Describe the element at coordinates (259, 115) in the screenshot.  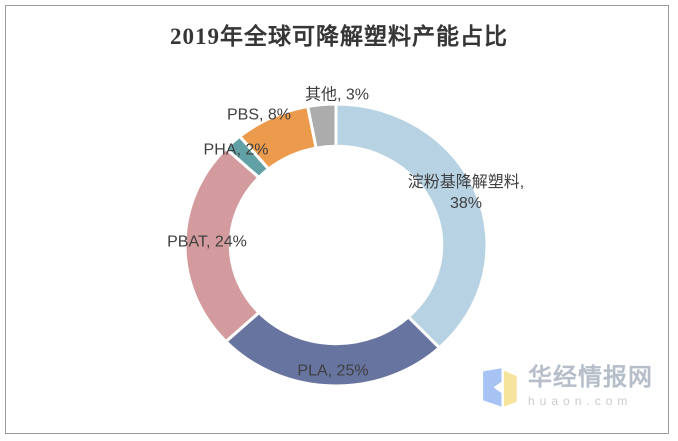
I see `slice-label-pbs: PBS, 8%` at that location.